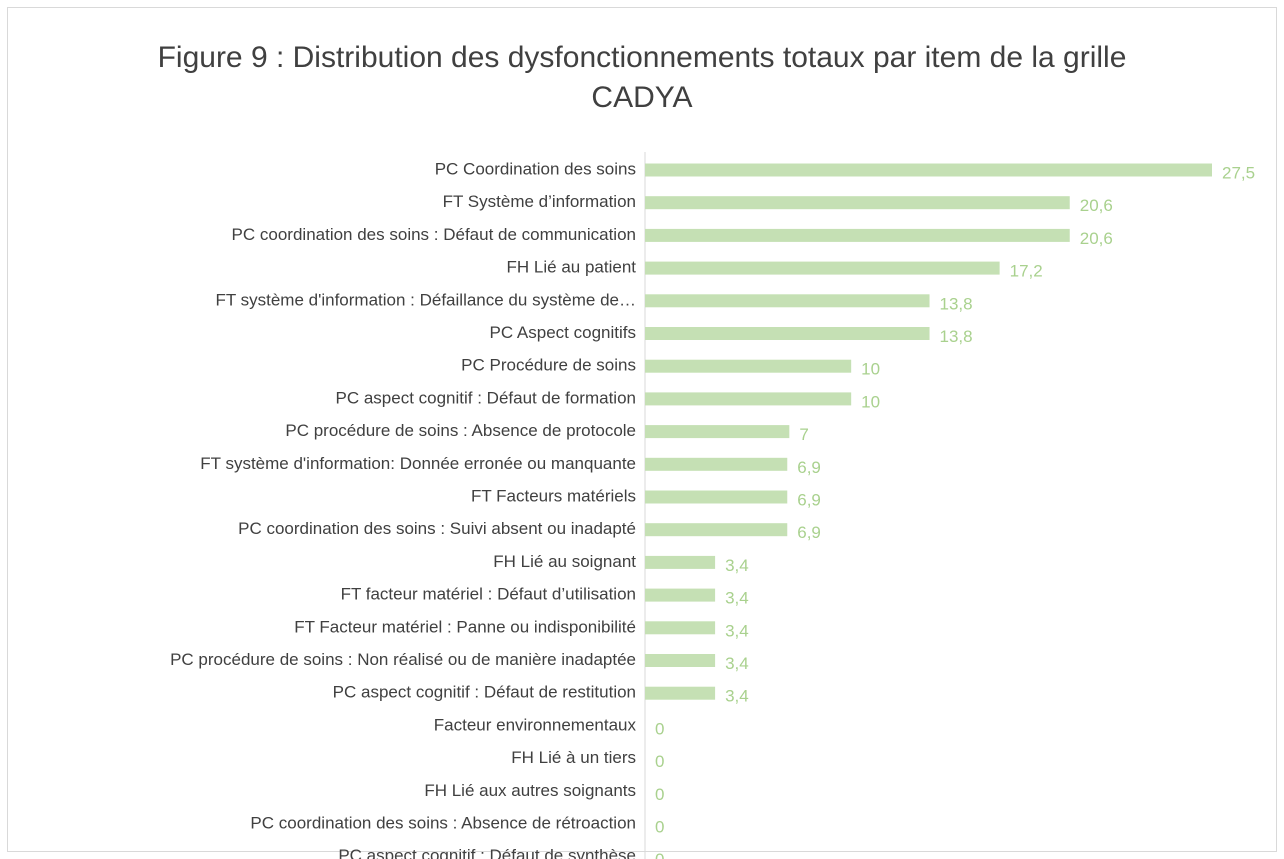  What do you see at coordinates (486, 397) in the screenshot?
I see `category-label: PC aspect cognitif : Défaut de formation` at bounding box center [486, 397].